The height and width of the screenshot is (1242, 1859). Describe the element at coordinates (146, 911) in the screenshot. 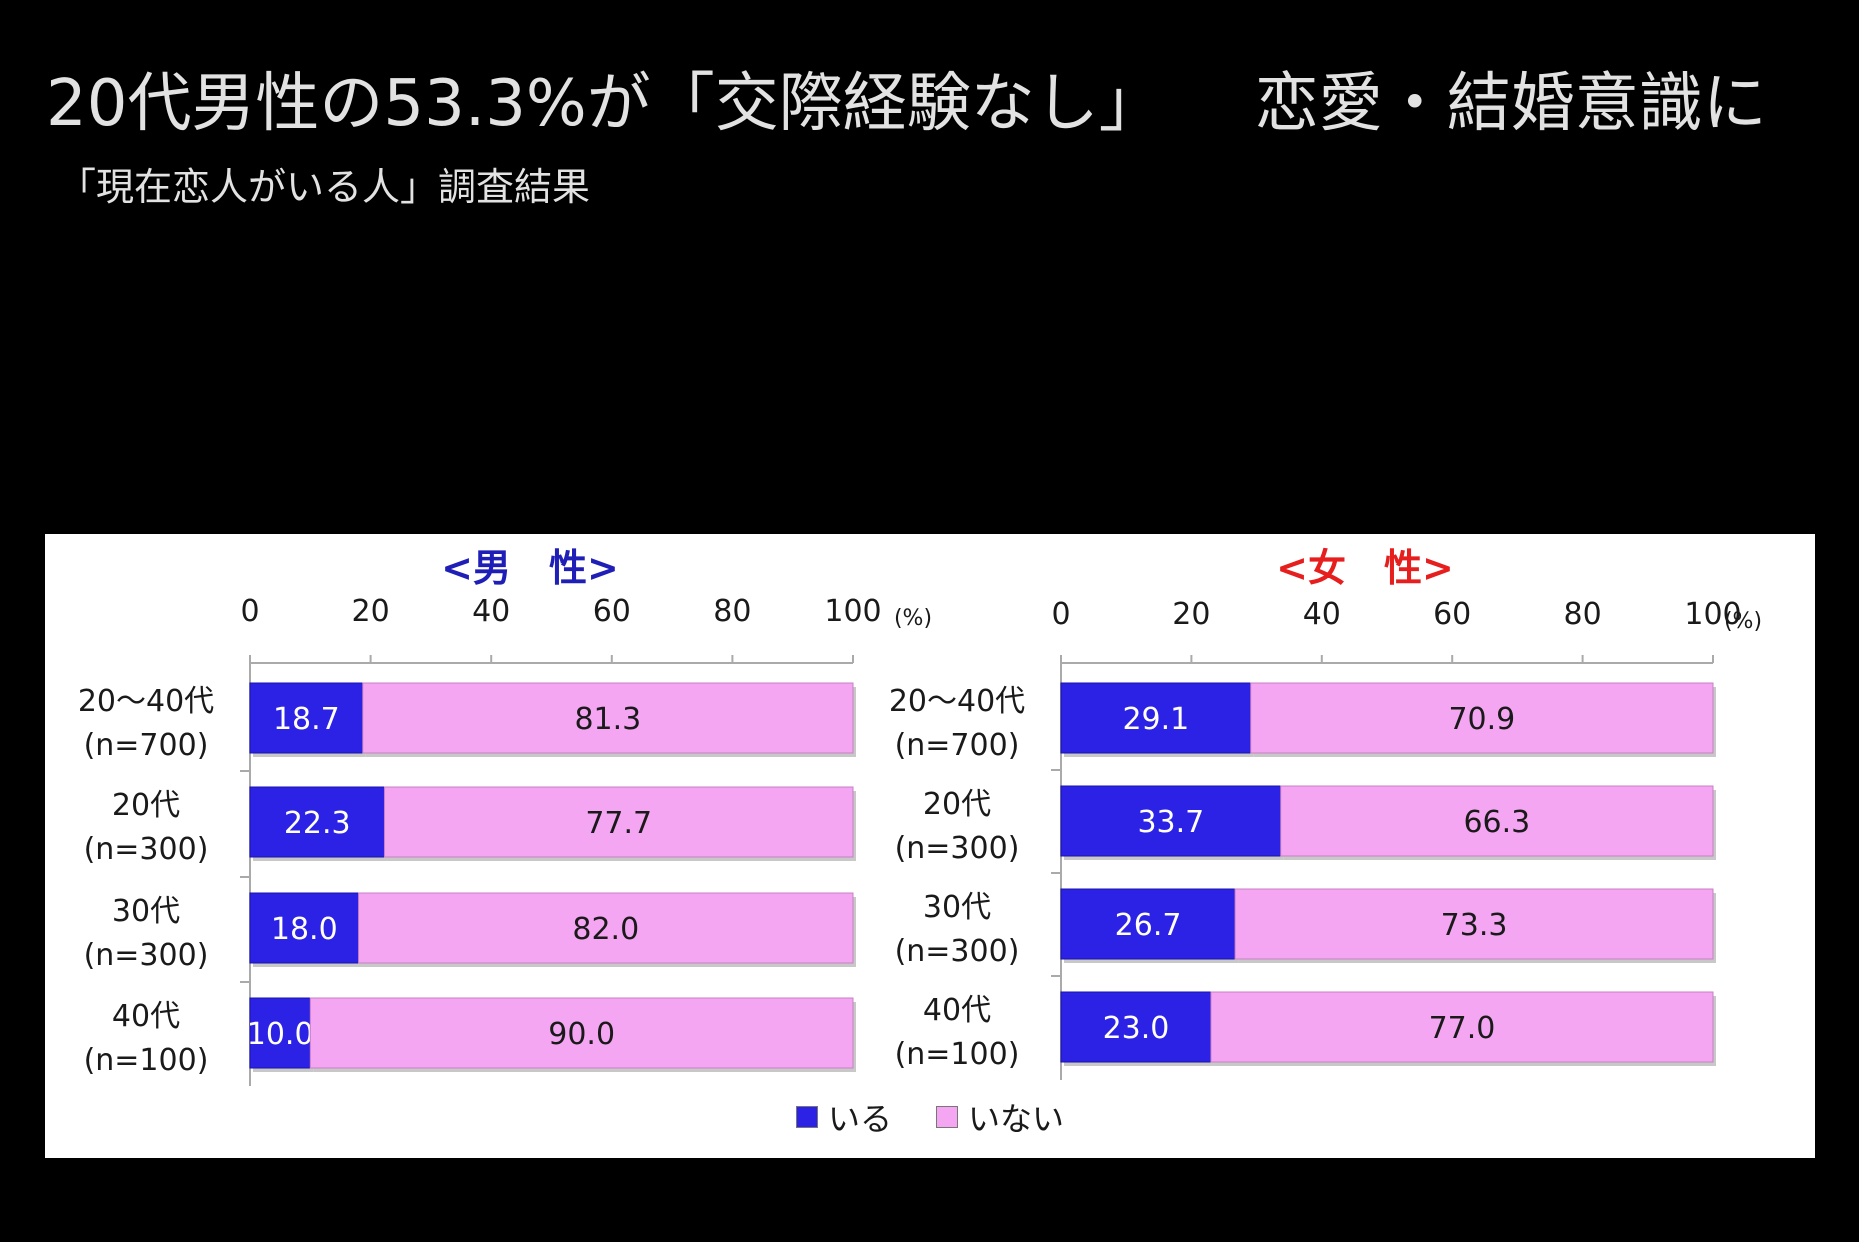

I see `male-category-label: 30代` at that location.